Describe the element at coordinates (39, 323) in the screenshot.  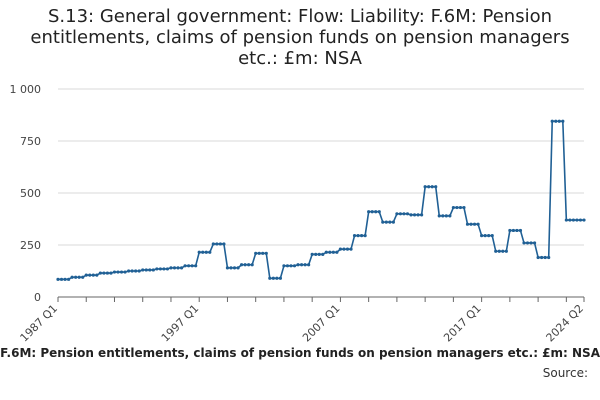
I see `x-tick-label: 1987 Q1` at that location.